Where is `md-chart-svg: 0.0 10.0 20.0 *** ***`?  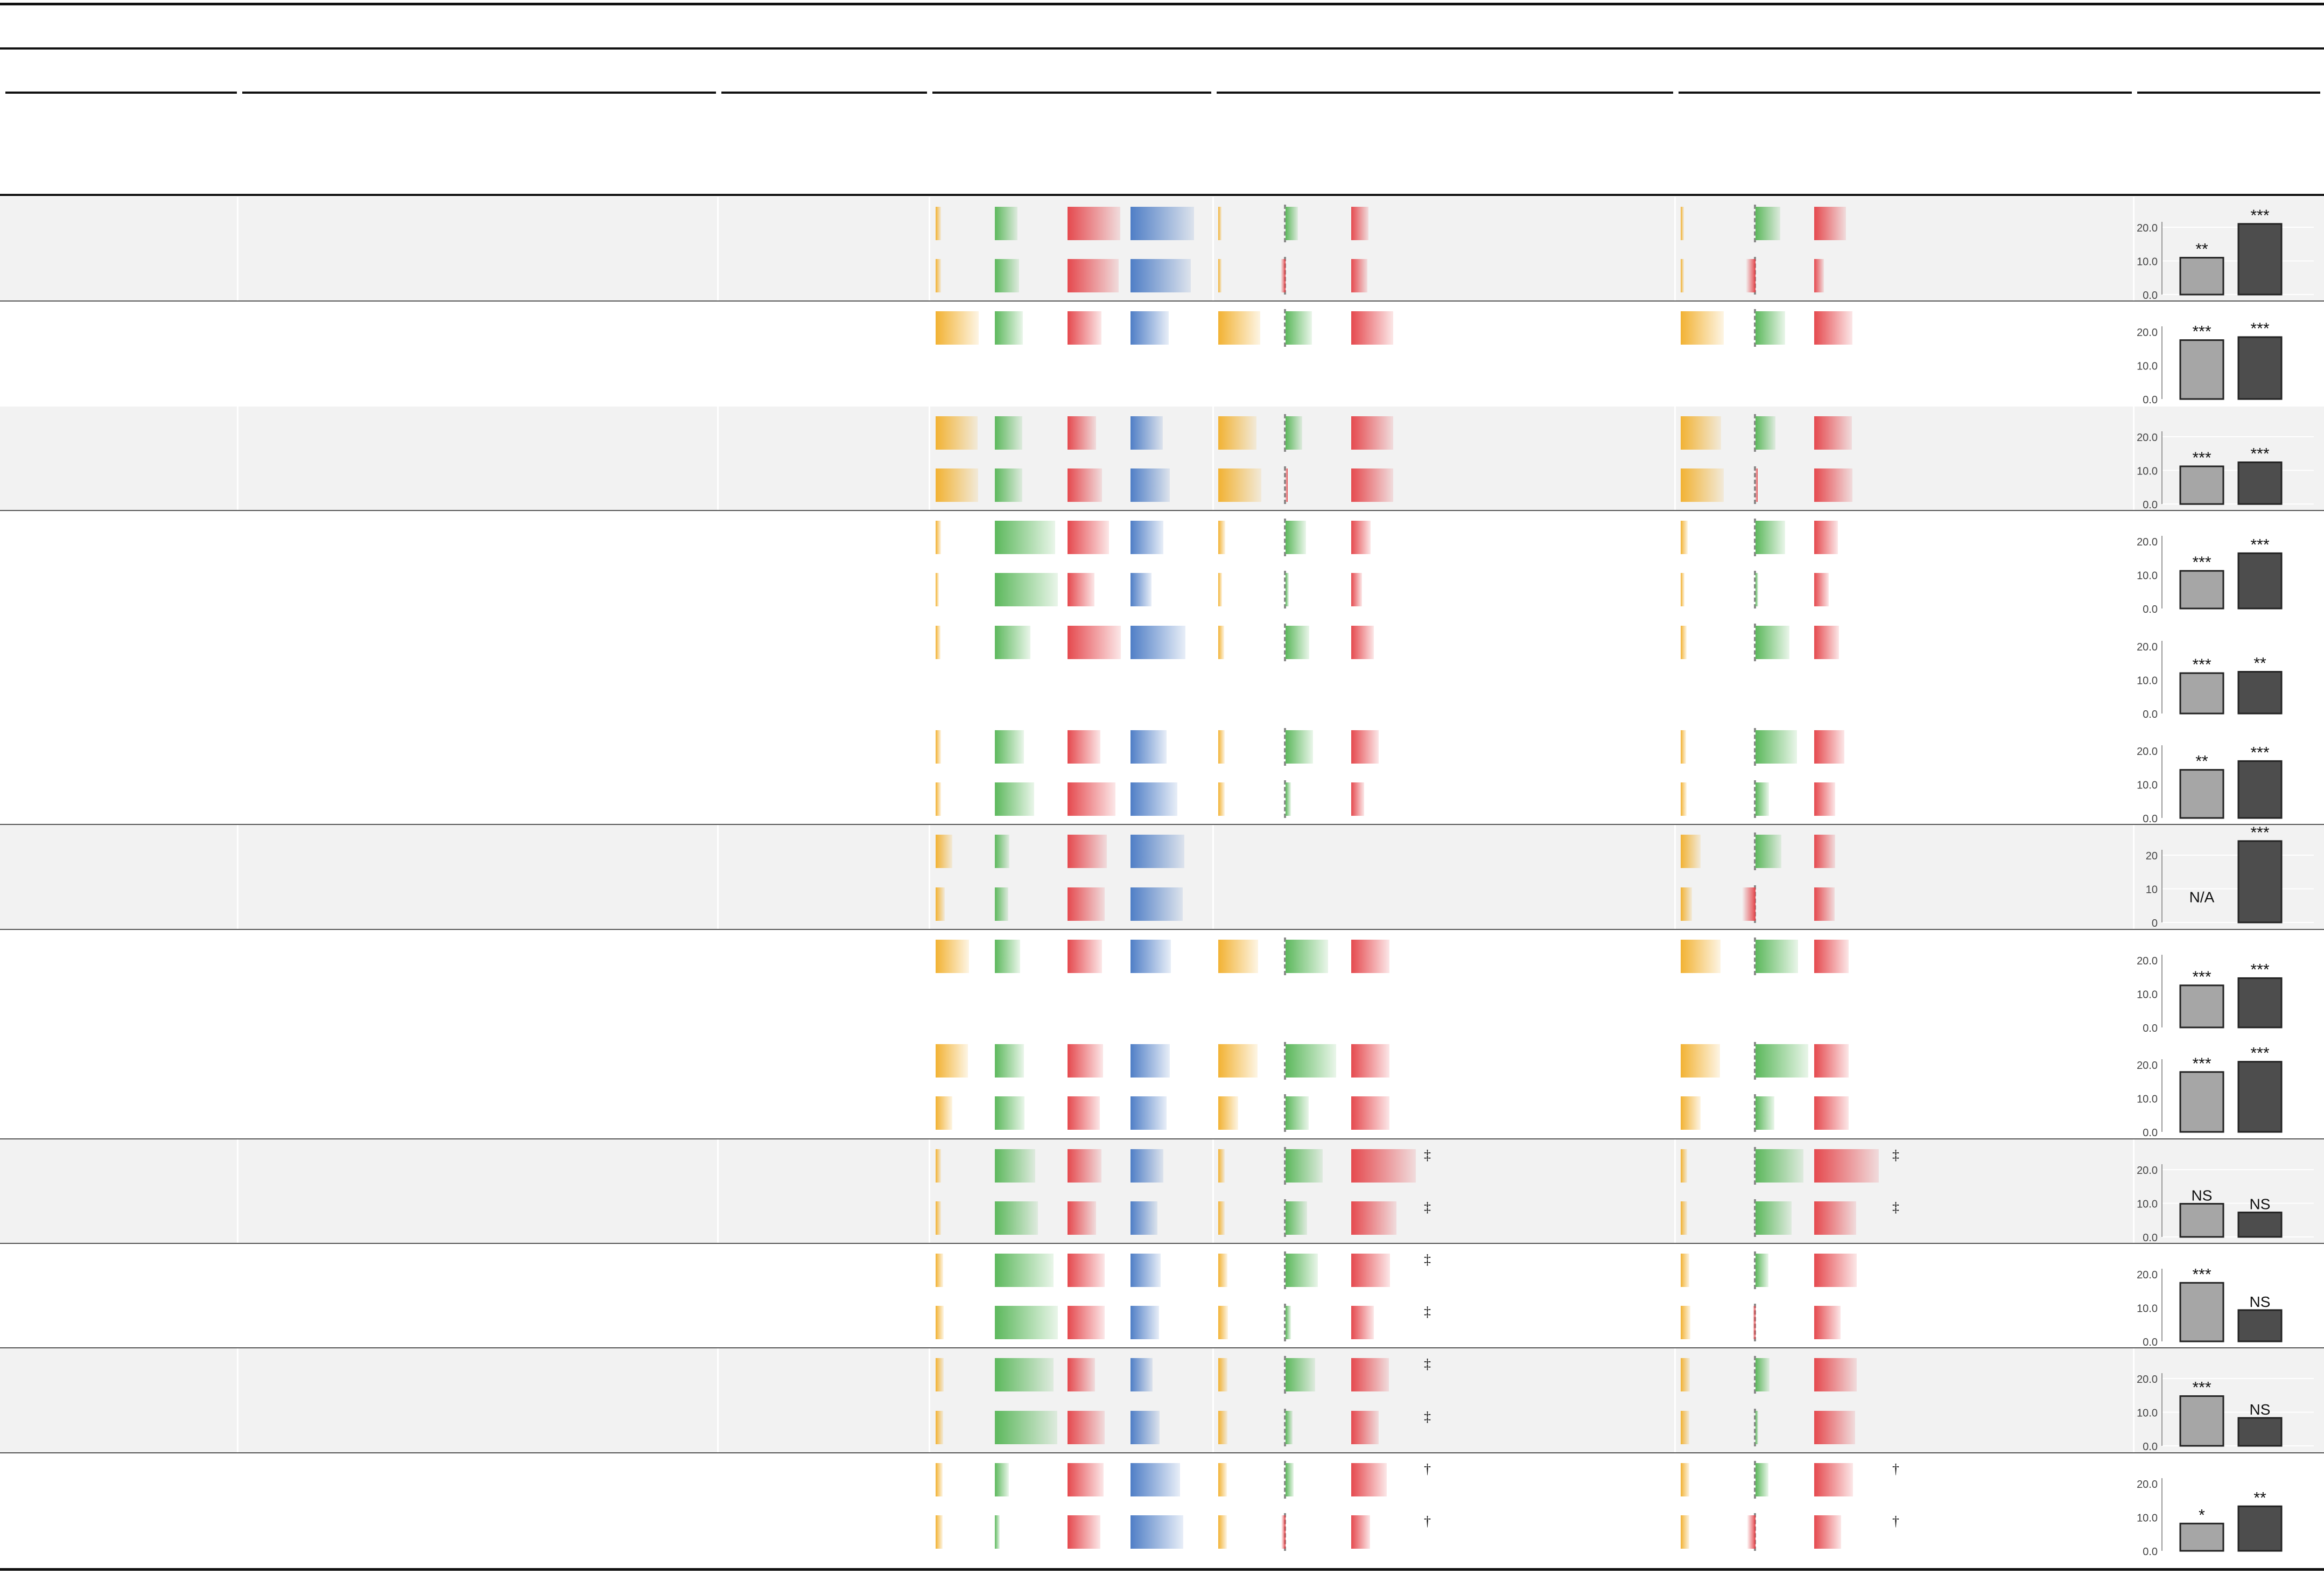
md-chart-svg: 0.0 10.0 20.0 *** *** is located at coordinates (2225, 471).